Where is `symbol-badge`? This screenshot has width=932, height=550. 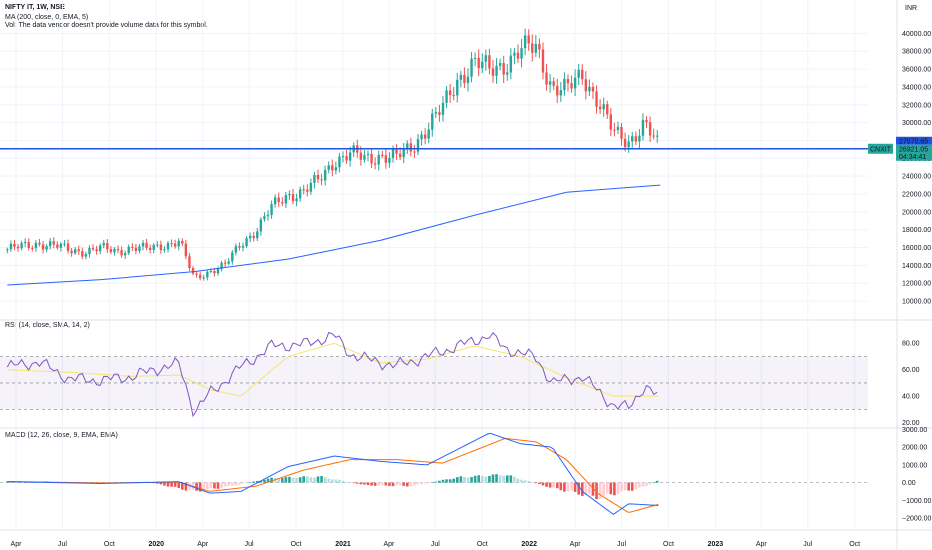 symbol-badge is located at coordinates (880, 148).